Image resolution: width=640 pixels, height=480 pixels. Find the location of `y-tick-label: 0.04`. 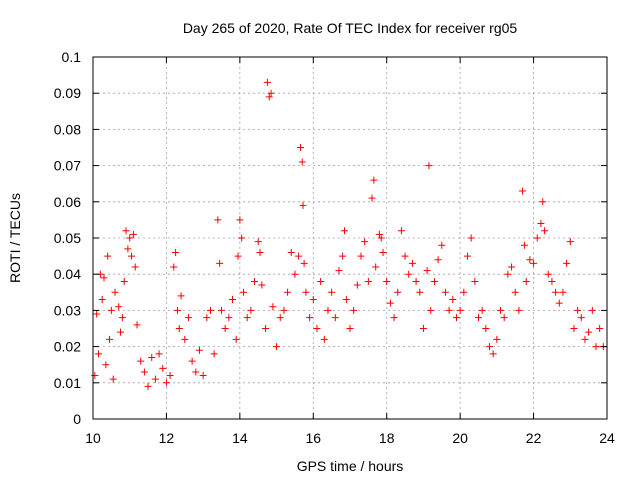

y-tick-label: 0.04 is located at coordinates (67, 274).